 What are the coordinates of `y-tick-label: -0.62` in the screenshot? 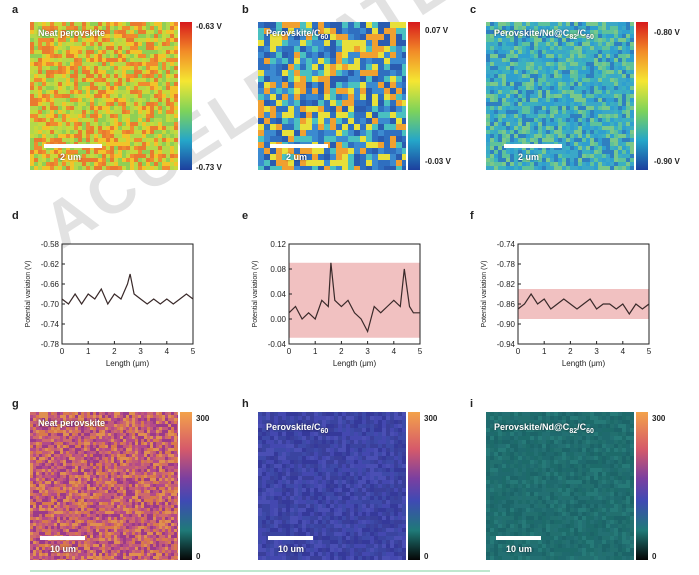 It's located at (50, 264).